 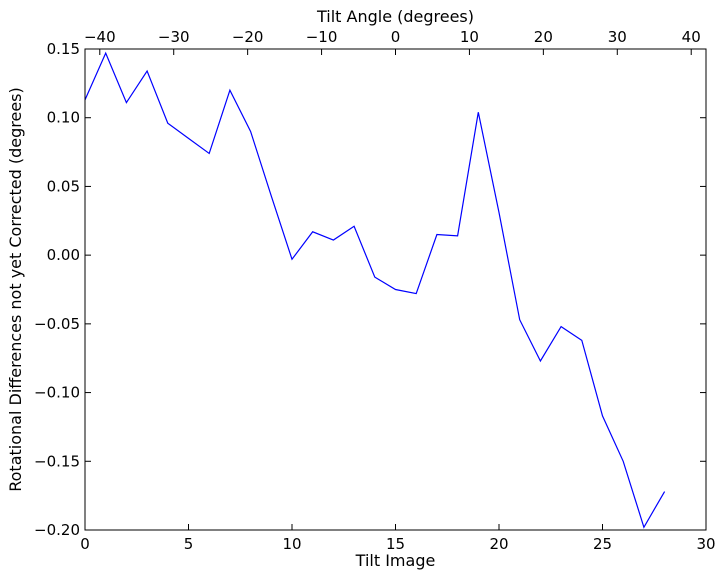 I want to click on top-x-tick-label: −30, so click(x=174, y=37).